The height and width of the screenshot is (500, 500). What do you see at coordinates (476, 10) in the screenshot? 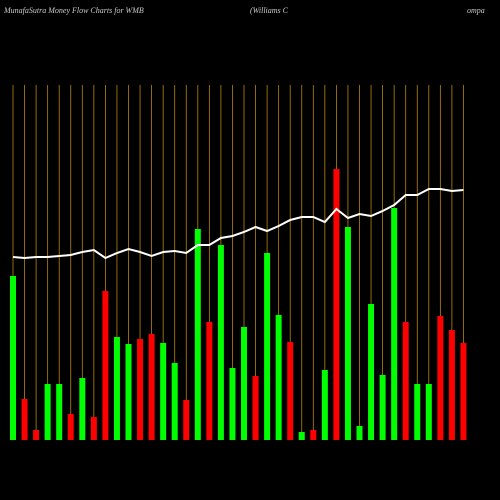
I see `chart-subtitle-tail: ompa` at bounding box center [476, 10].